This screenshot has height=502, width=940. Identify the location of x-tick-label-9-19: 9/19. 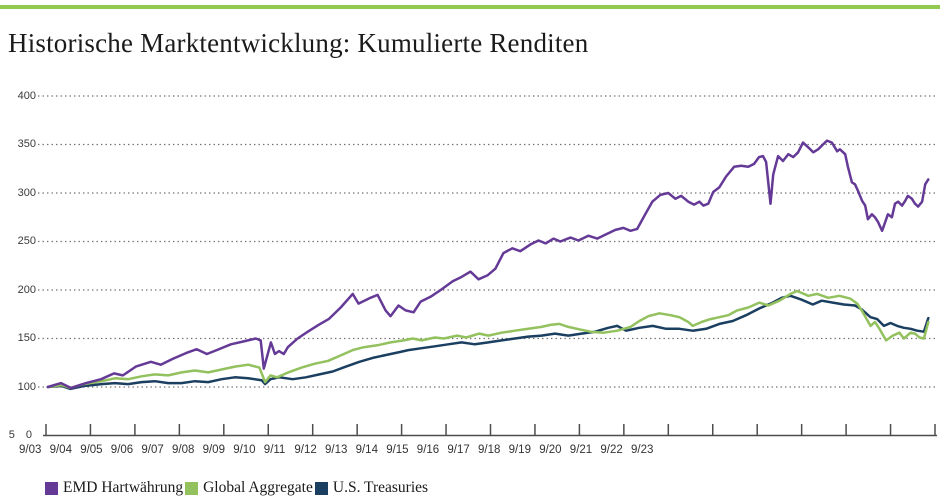
(519, 450).